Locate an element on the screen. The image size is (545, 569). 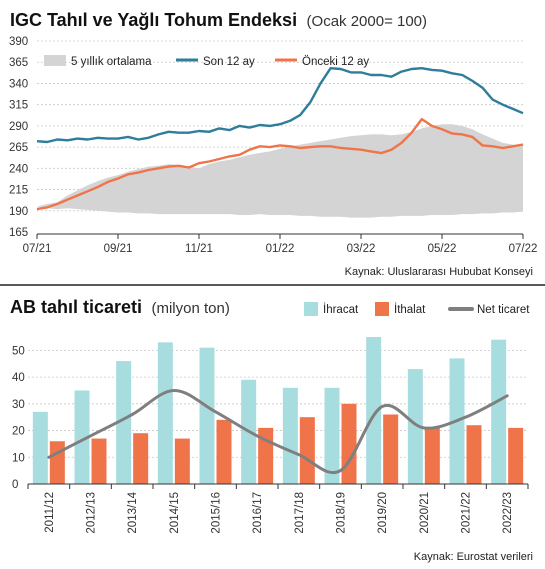
x-tick-label: 2018/19 is located at coordinates (342, 513).